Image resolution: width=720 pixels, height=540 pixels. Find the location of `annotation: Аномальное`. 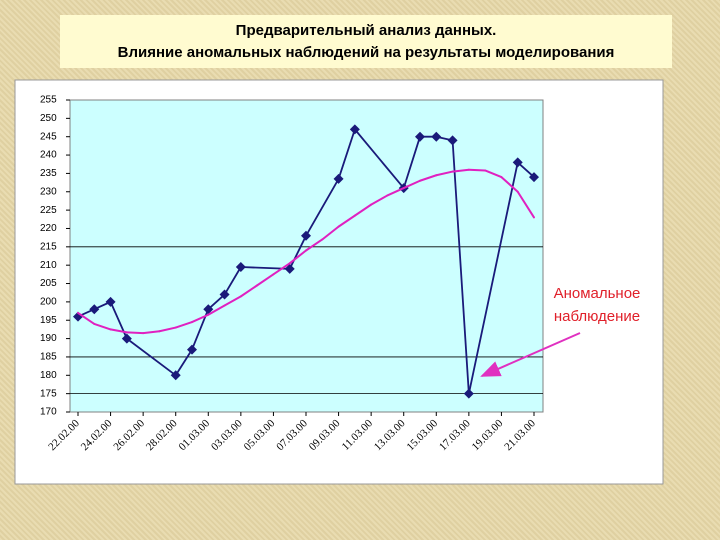

annotation: Аномальное is located at coordinates (597, 293).